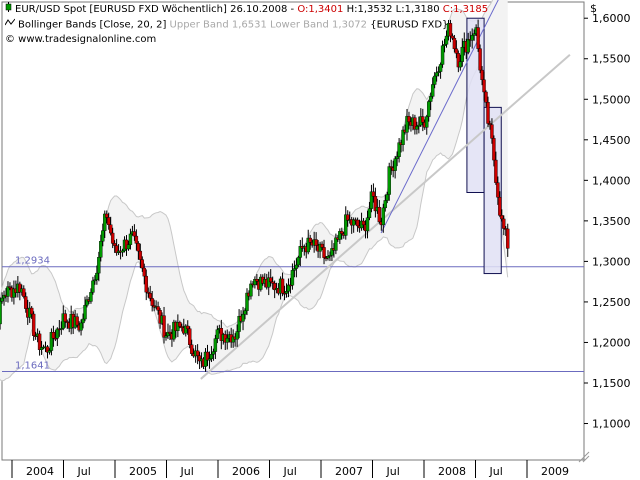  What do you see at coordinates (611, 261) in the screenshot?
I see `y-tick-label: 1,3000` at bounding box center [611, 261].